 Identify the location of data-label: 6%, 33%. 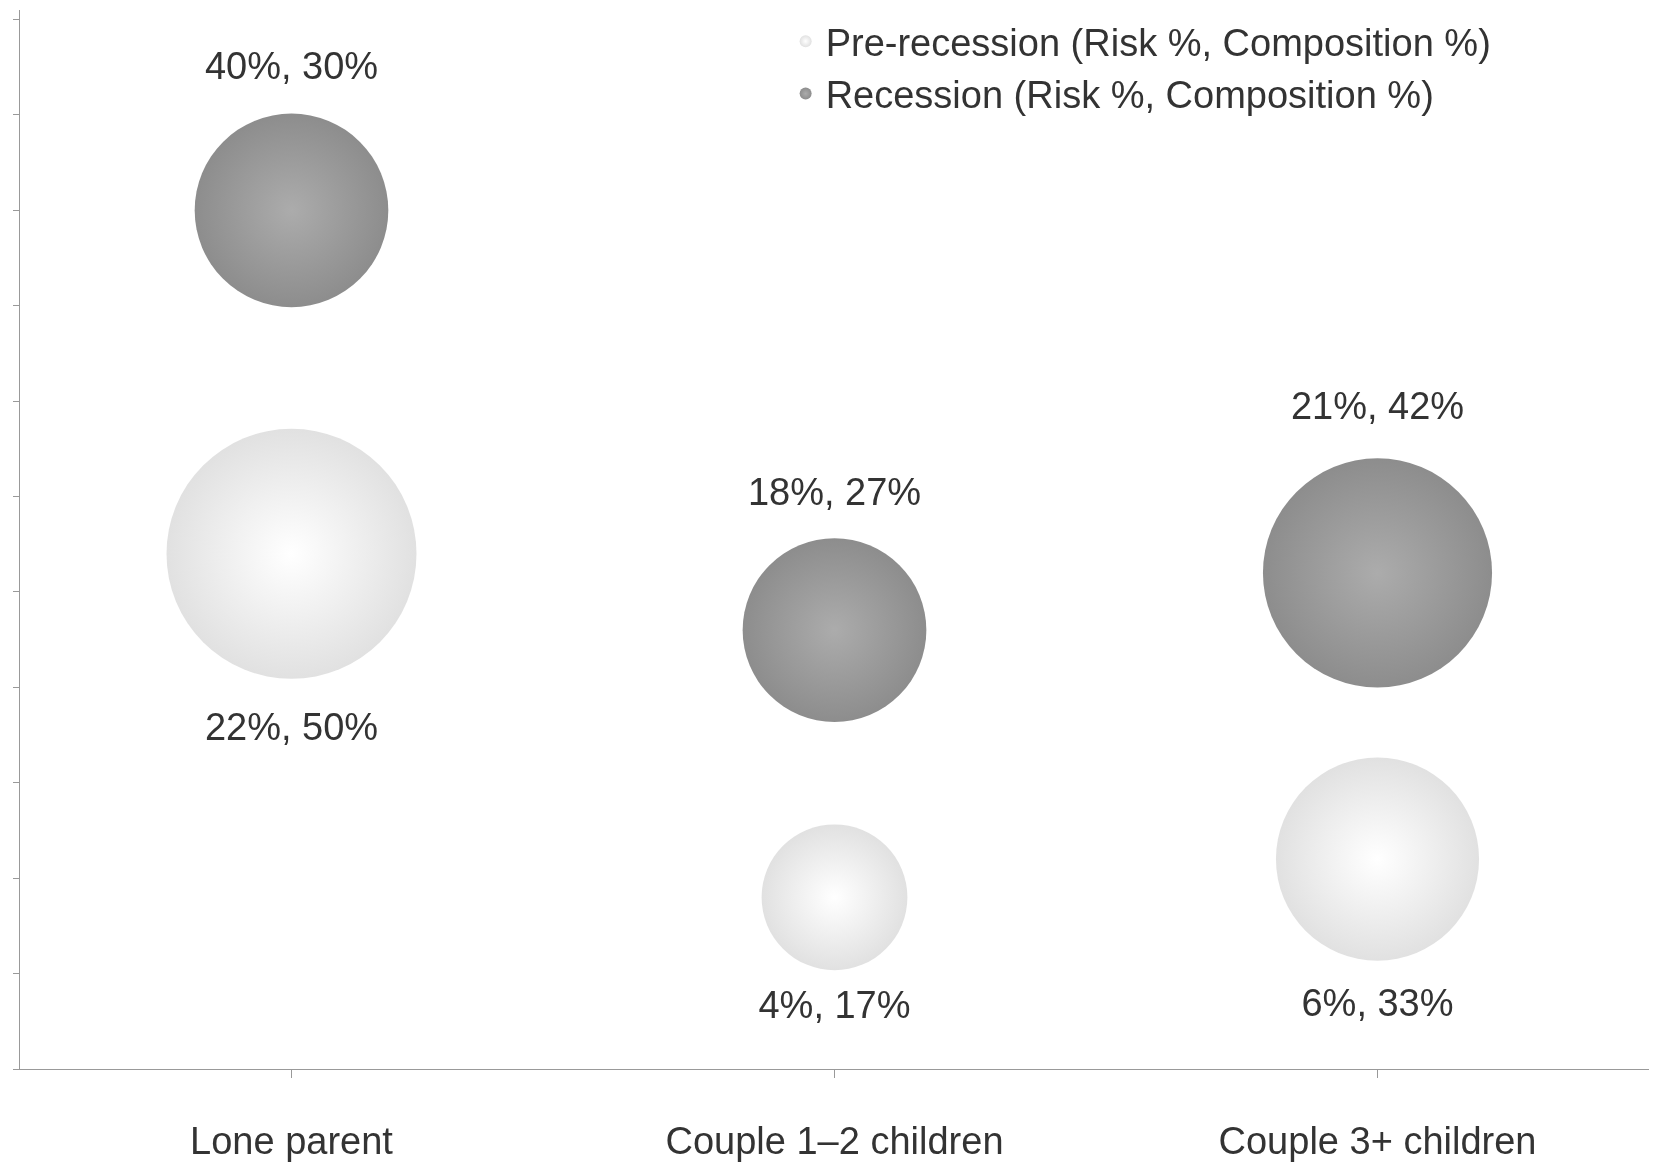
(1377, 1002).